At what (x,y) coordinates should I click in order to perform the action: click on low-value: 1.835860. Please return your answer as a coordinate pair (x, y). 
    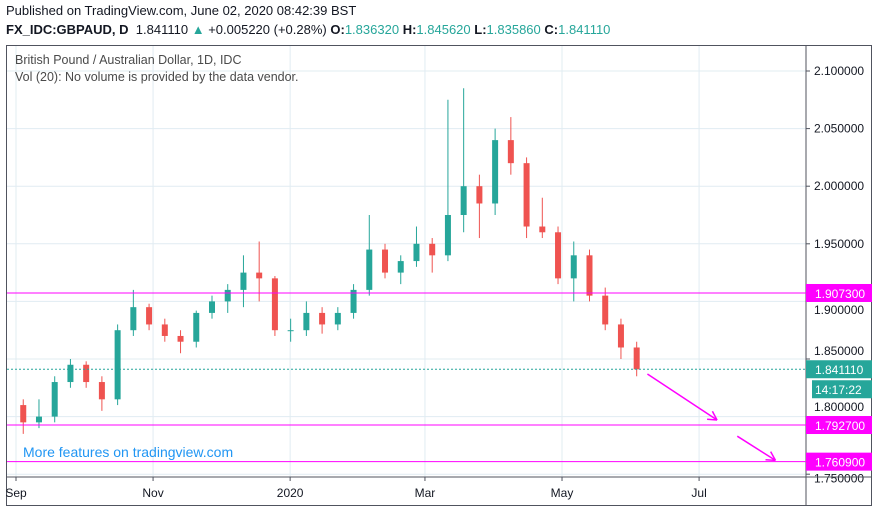
    Looking at the image, I should click on (513, 29).